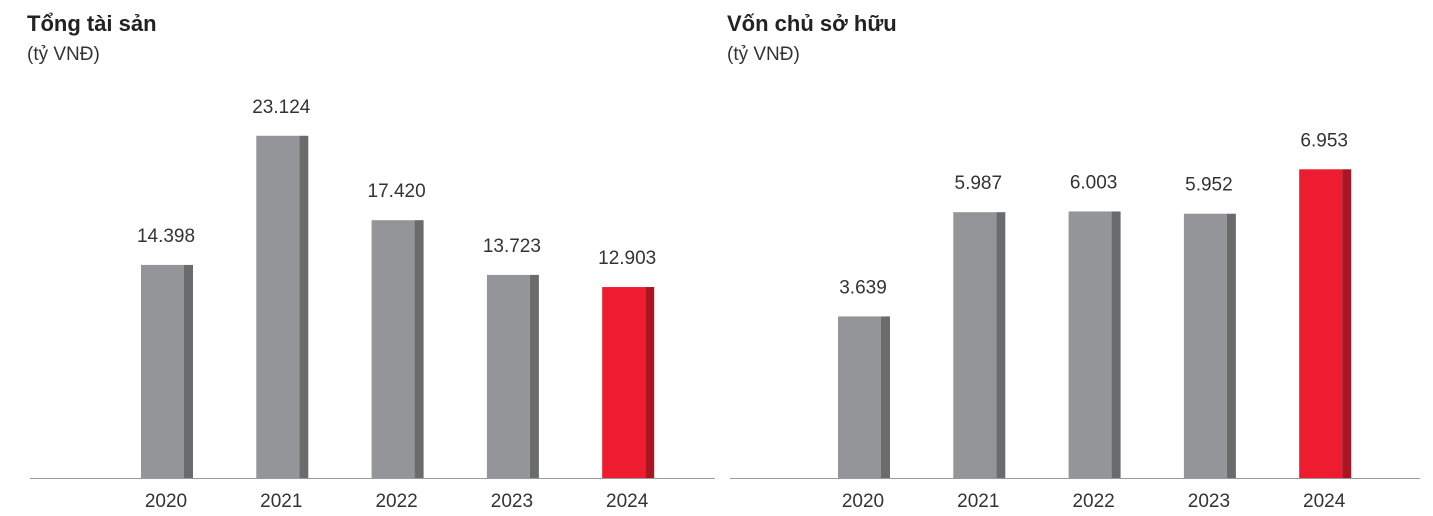 This screenshot has height=516, width=1433. Describe the element at coordinates (863, 287) in the screenshot. I see `value-label: 3.639` at that location.